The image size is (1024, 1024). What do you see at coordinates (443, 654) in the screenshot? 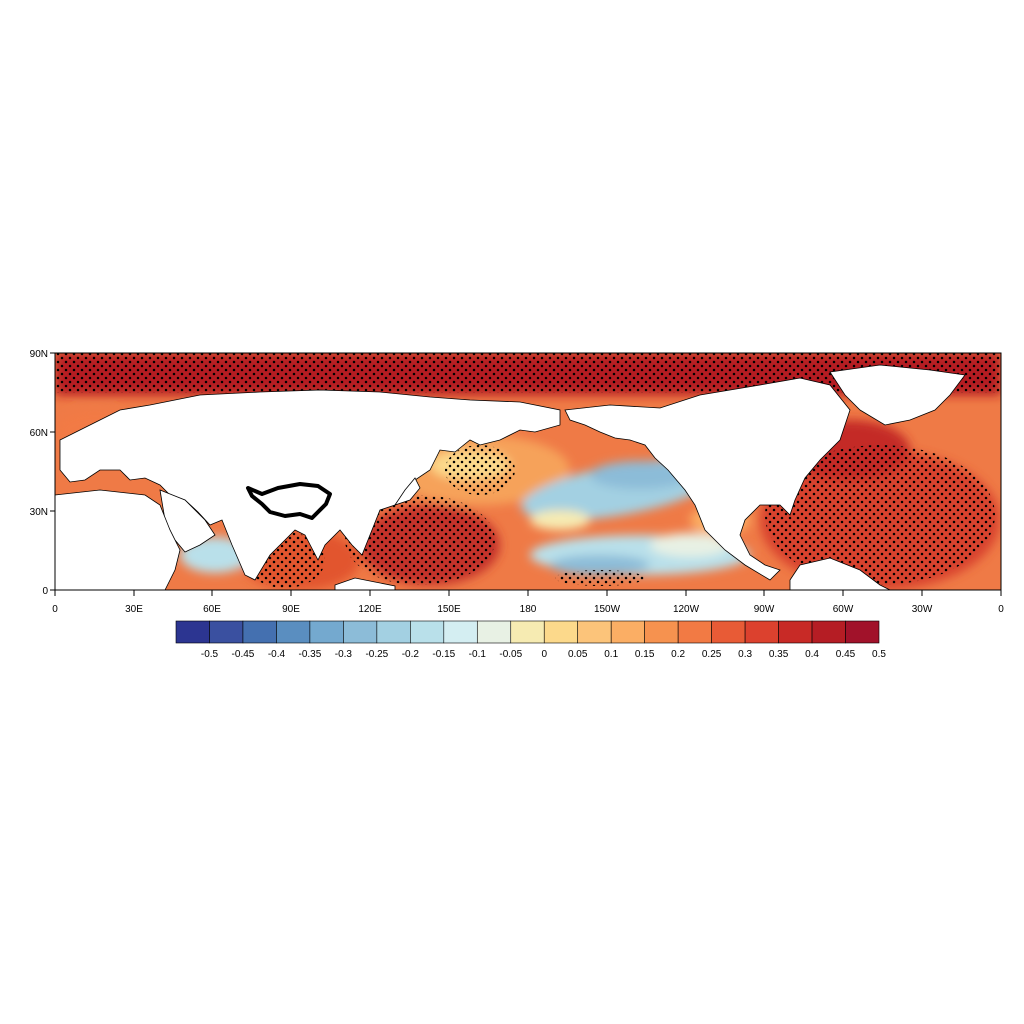
I see `colorbar-label: -0.15` at bounding box center [443, 654].